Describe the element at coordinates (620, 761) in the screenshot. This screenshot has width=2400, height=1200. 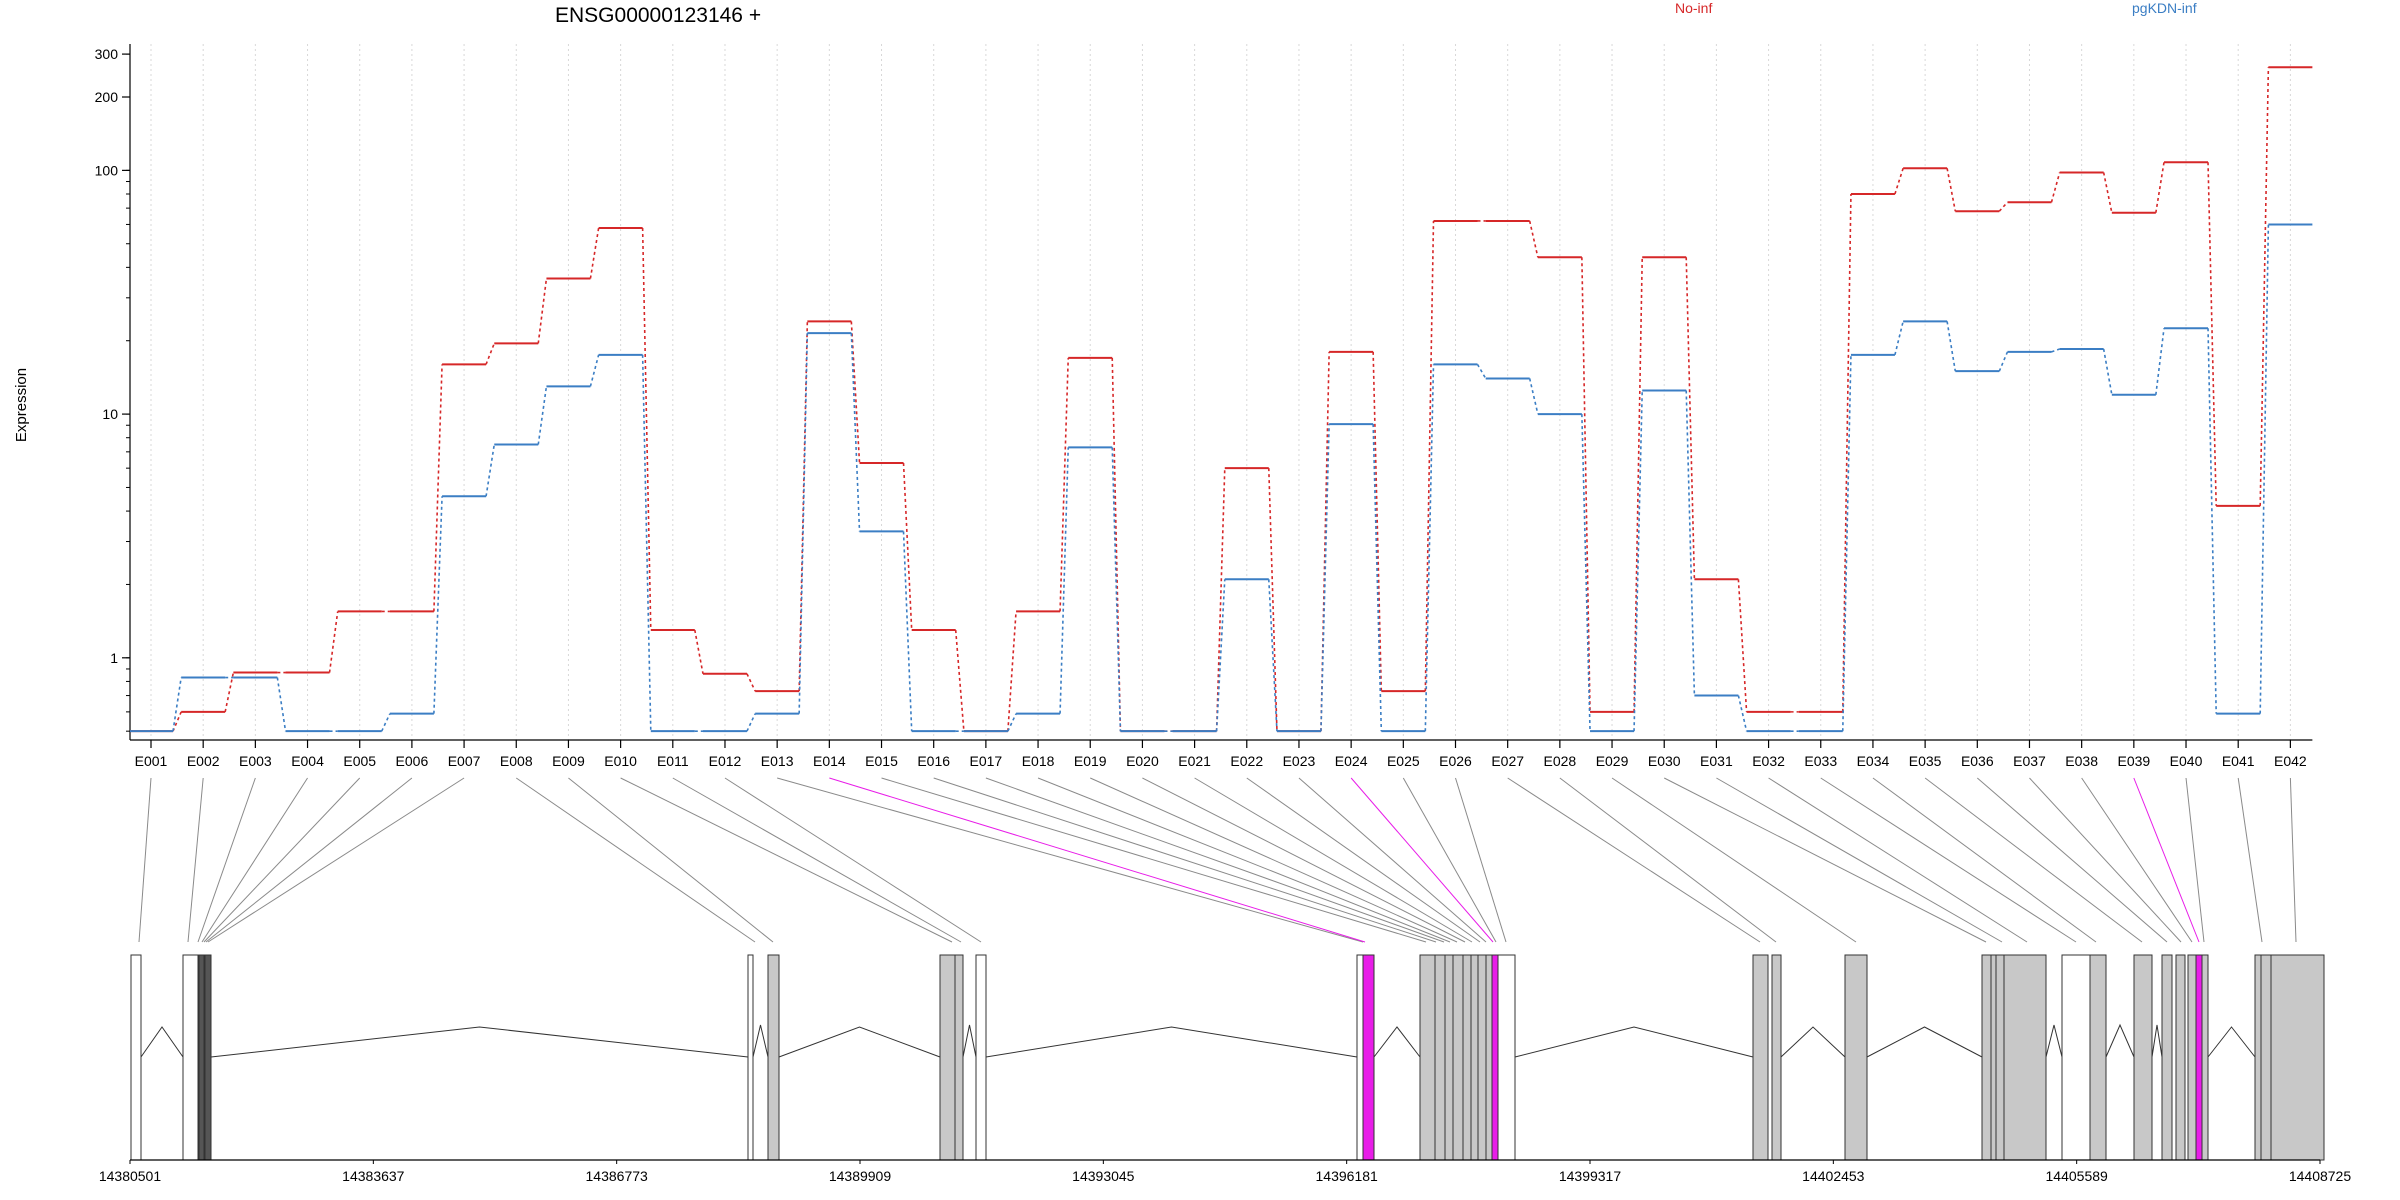
I see `x-tick-label: E010` at that location.